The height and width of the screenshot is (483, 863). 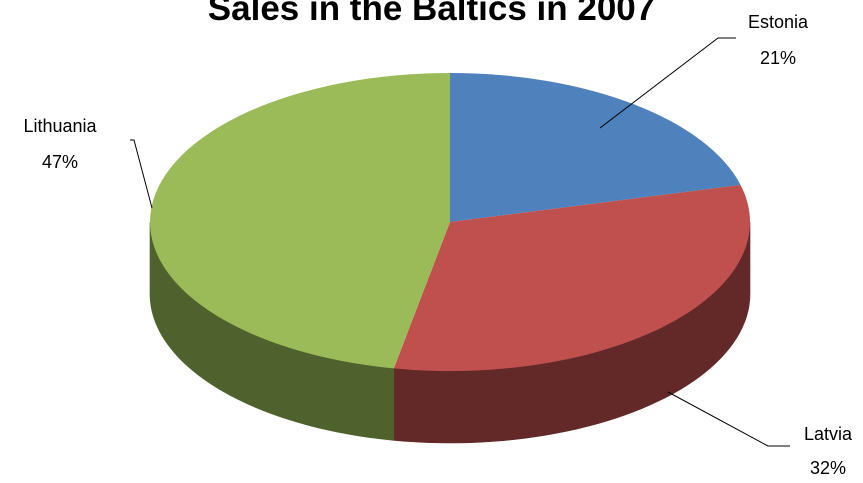 I want to click on leader-line-lithuania, so click(x=141, y=174).